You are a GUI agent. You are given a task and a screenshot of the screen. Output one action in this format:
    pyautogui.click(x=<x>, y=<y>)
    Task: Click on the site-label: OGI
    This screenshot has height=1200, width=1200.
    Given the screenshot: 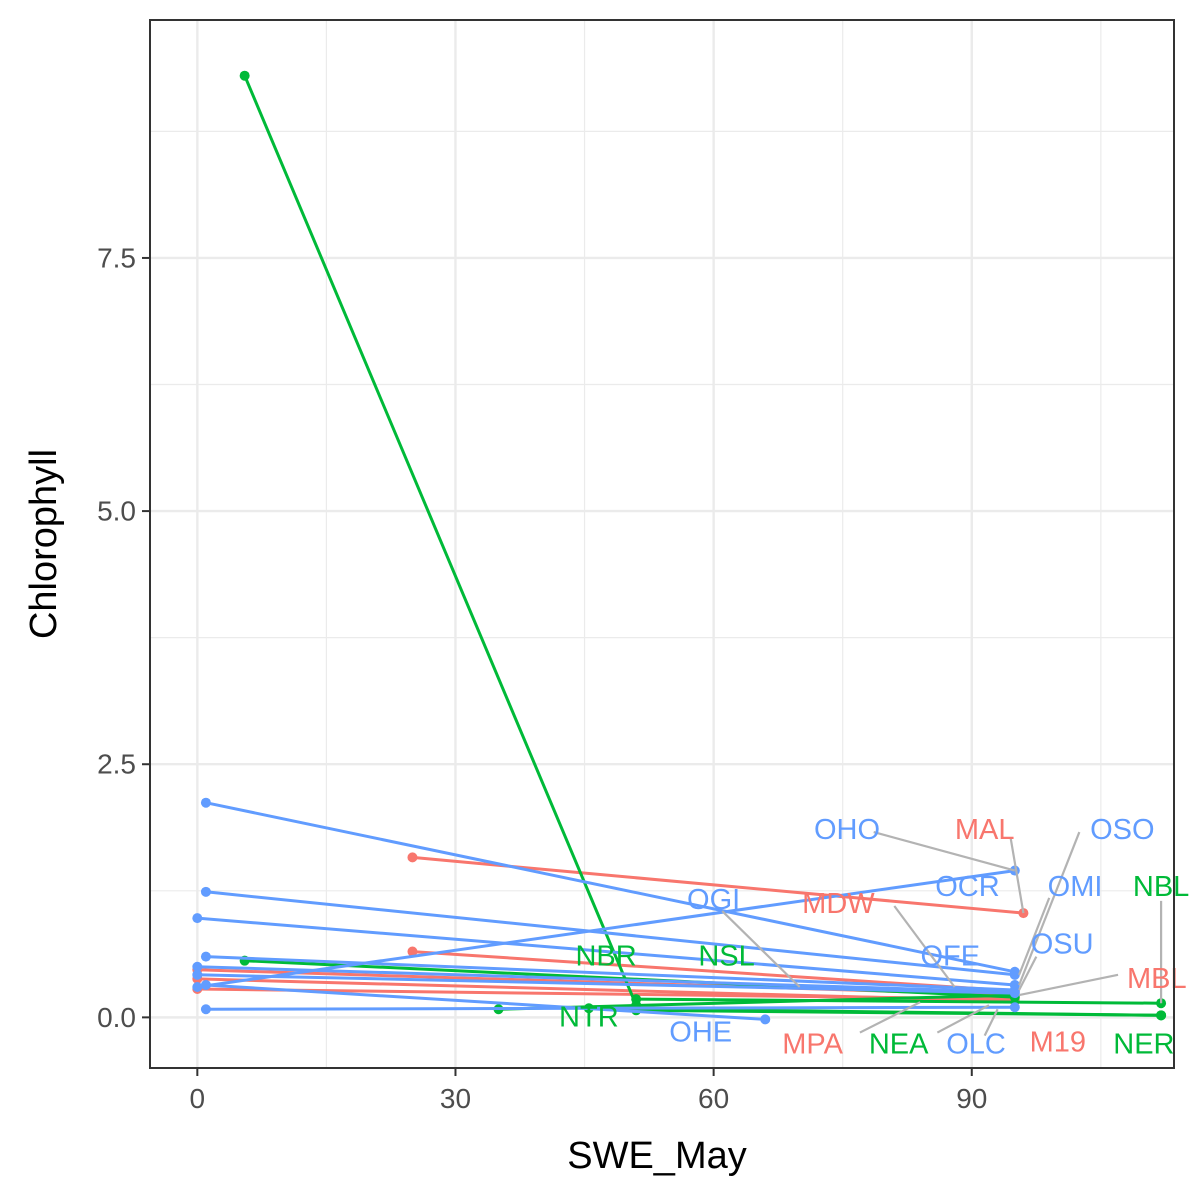 What is the action you would take?
    pyautogui.click(x=713, y=900)
    